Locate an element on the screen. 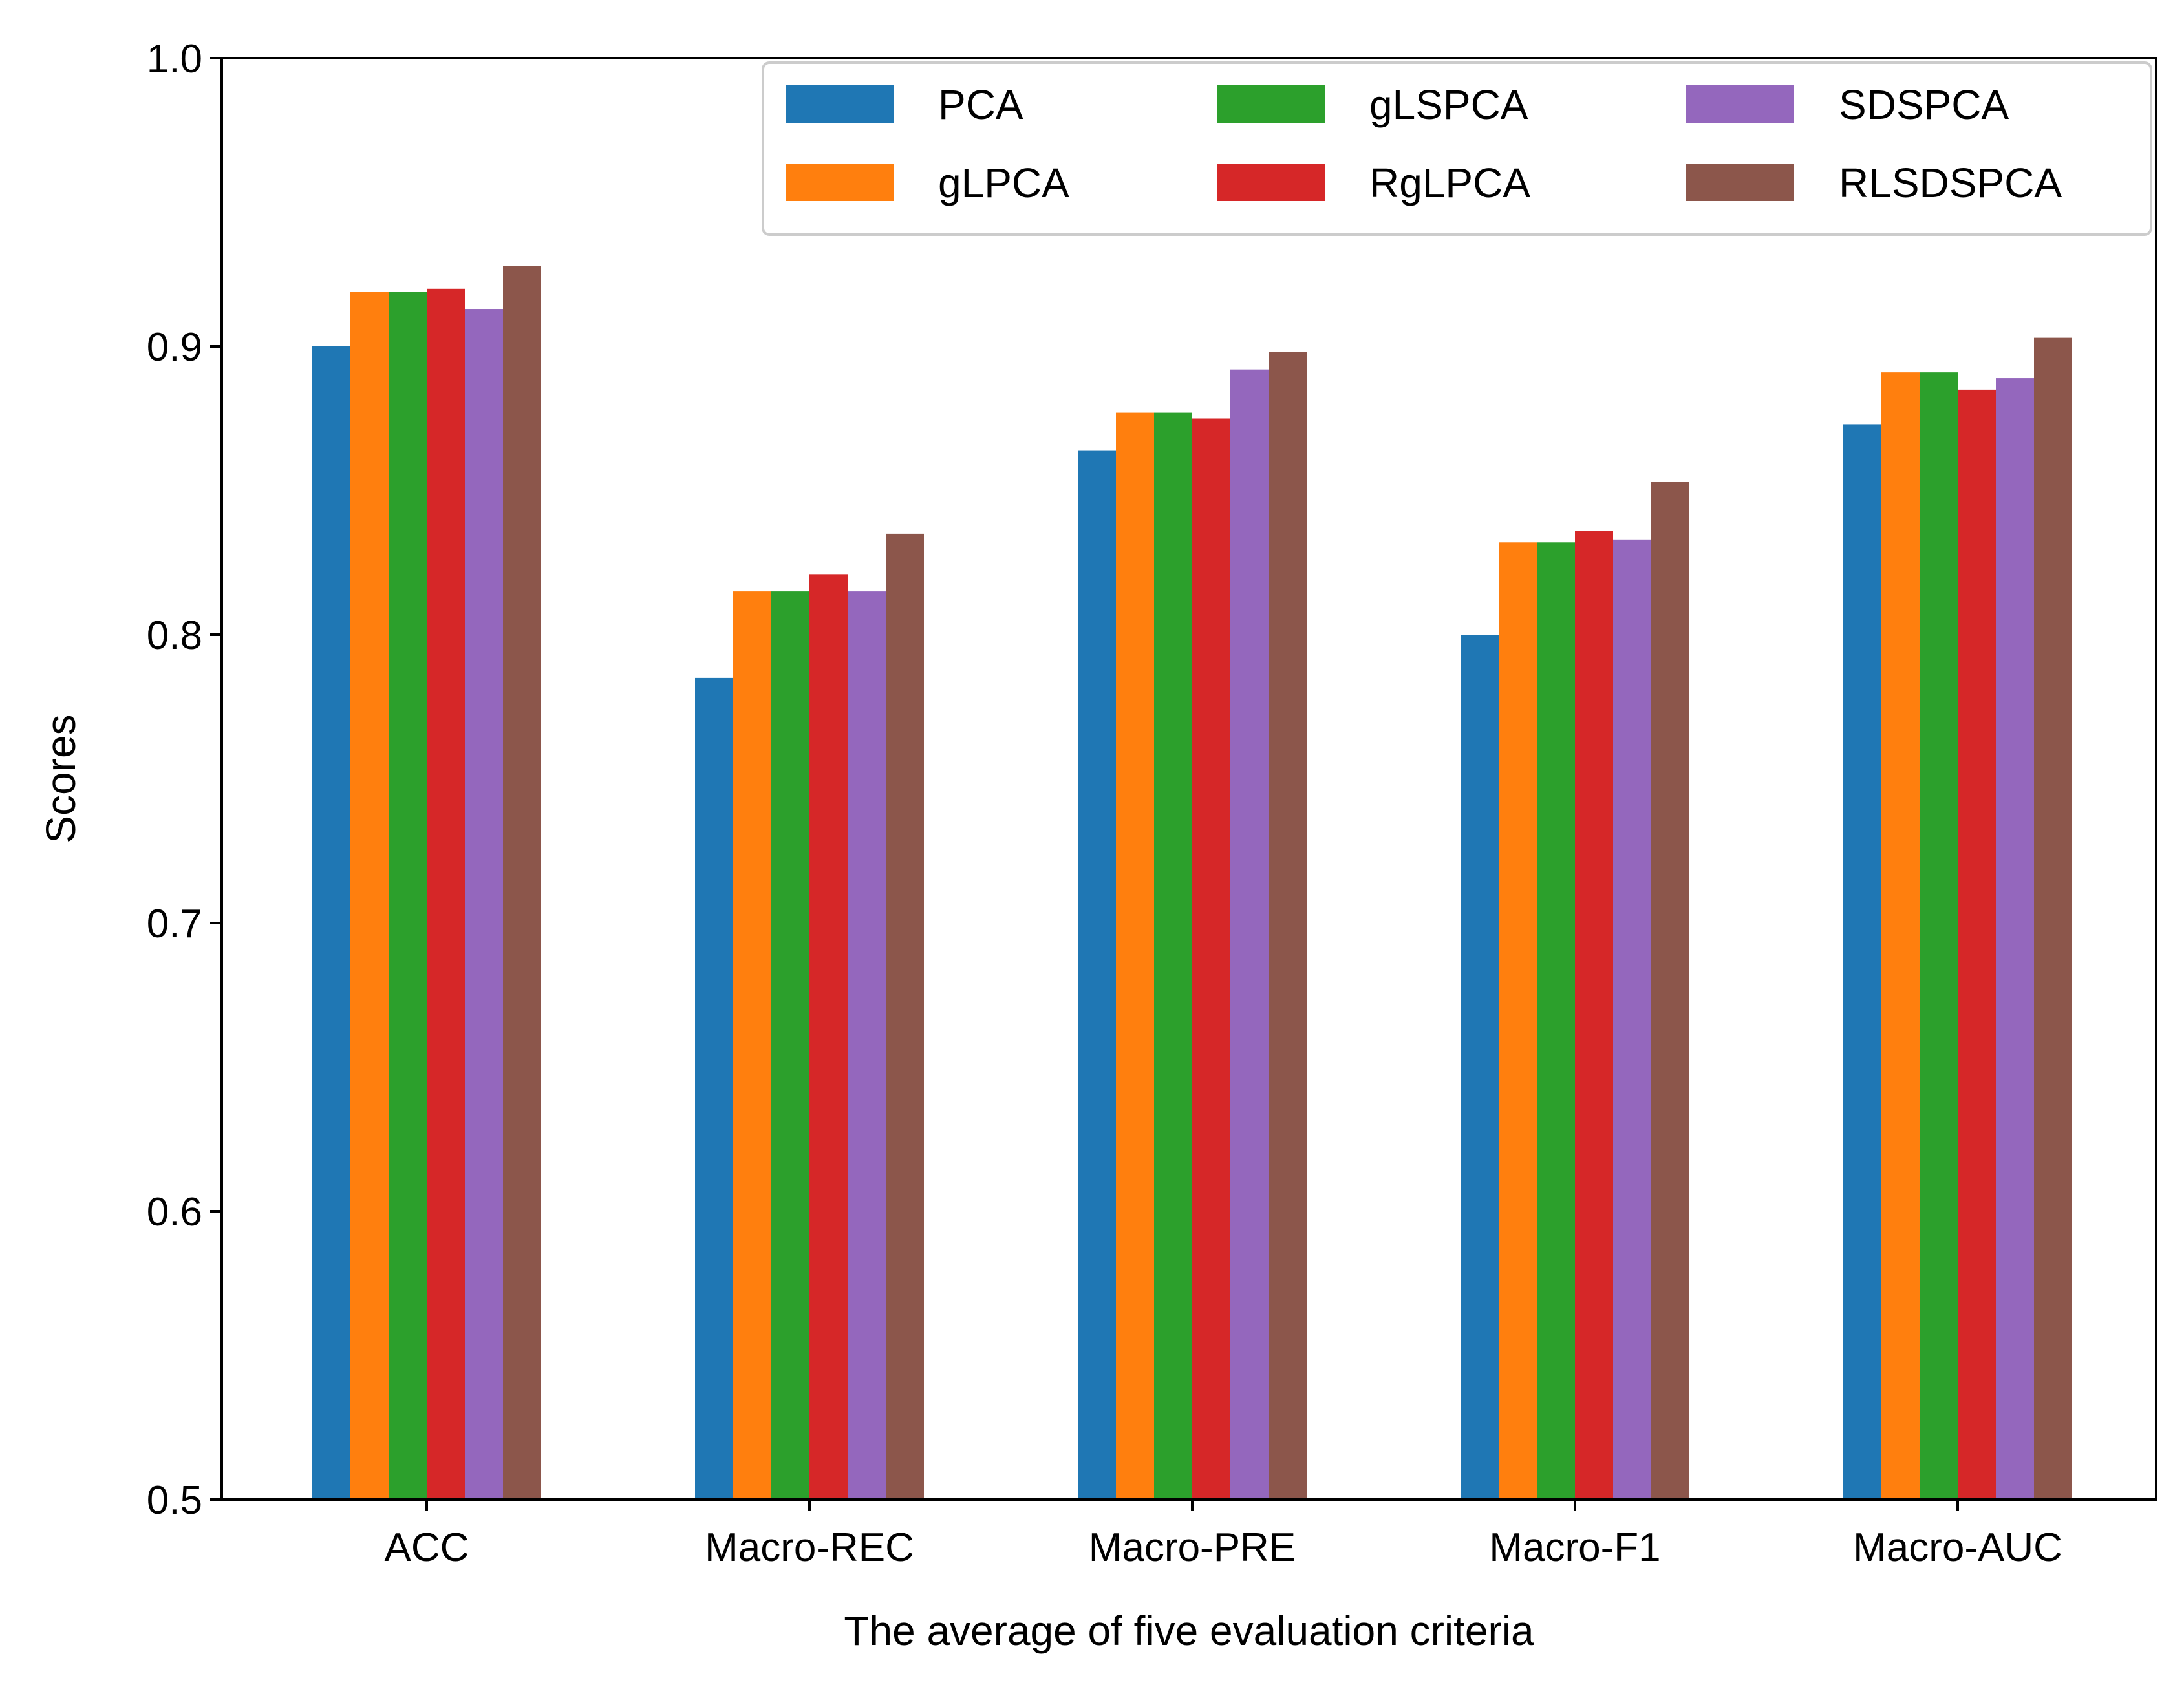 The height and width of the screenshot is (1687, 2184). legend-swatch-rlsdspca is located at coordinates (1740, 182).